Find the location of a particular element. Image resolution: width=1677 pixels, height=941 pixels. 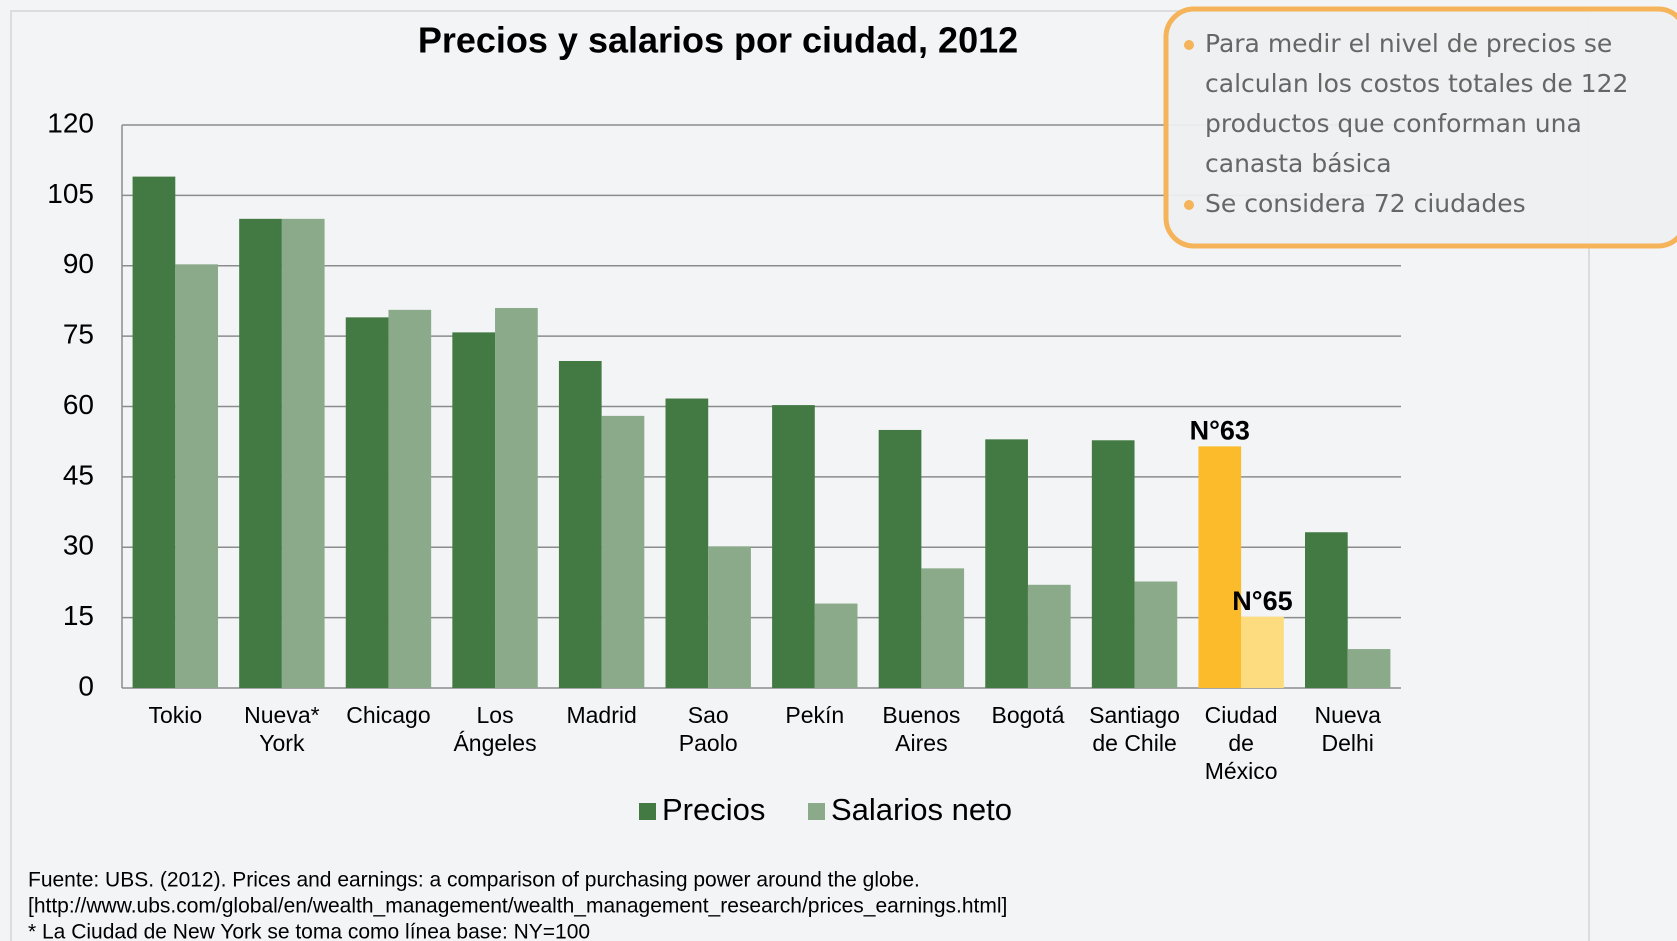

x-tick-label: México is located at coordinates (1241, 771).